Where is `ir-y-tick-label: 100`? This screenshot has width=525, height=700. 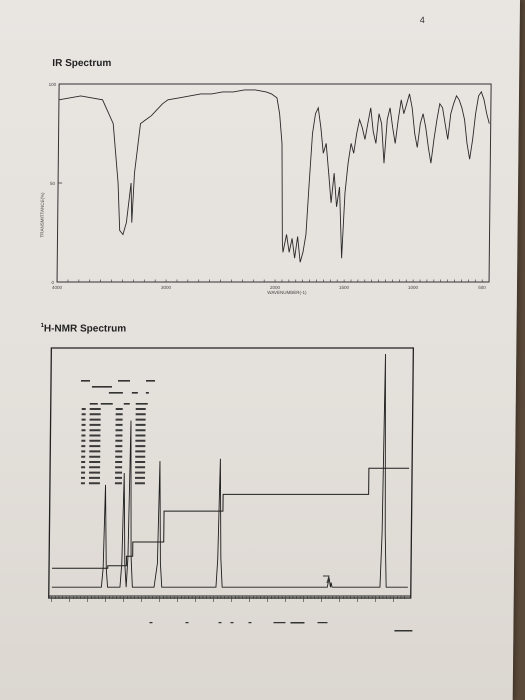 ir-y-tick-label: 100 is located at coordinates (53, 84).